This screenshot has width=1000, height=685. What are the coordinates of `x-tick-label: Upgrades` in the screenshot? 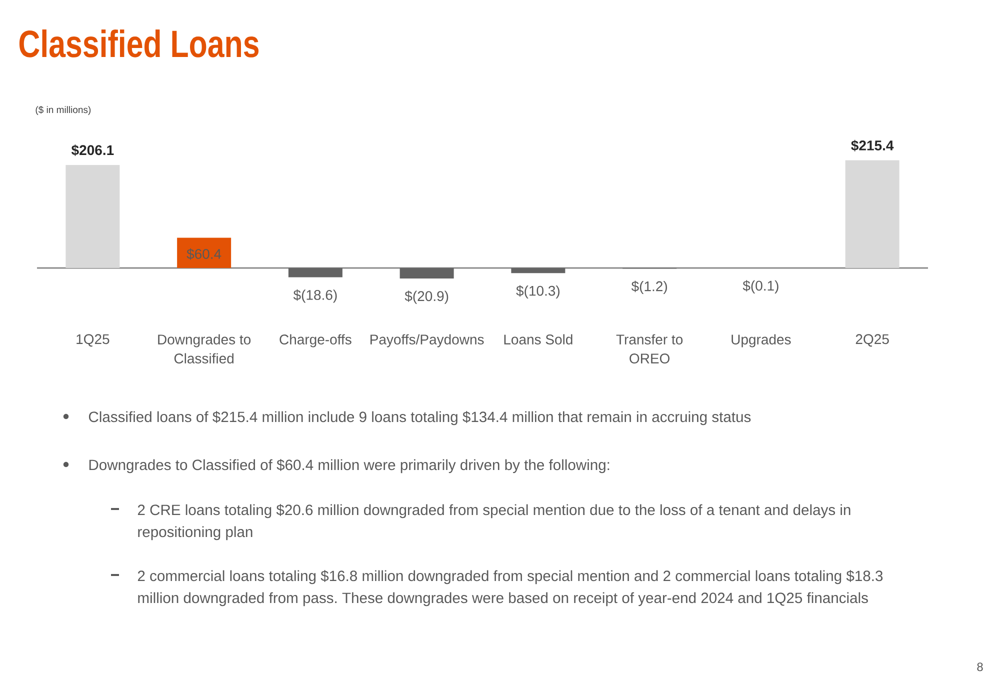 It's located at (761, 341).